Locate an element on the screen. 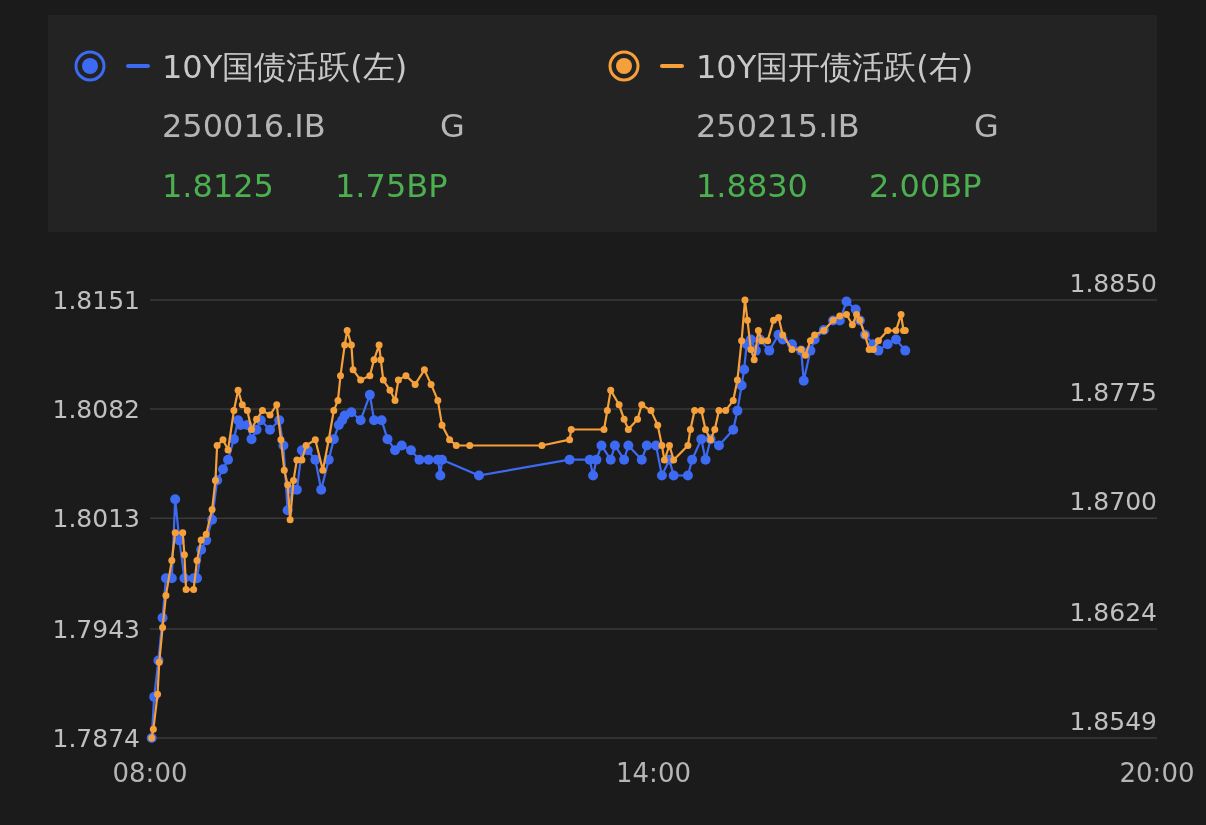 The image size is (1206, 825). y-tick-label: 1.8013 is located at coordinates (96, 519).